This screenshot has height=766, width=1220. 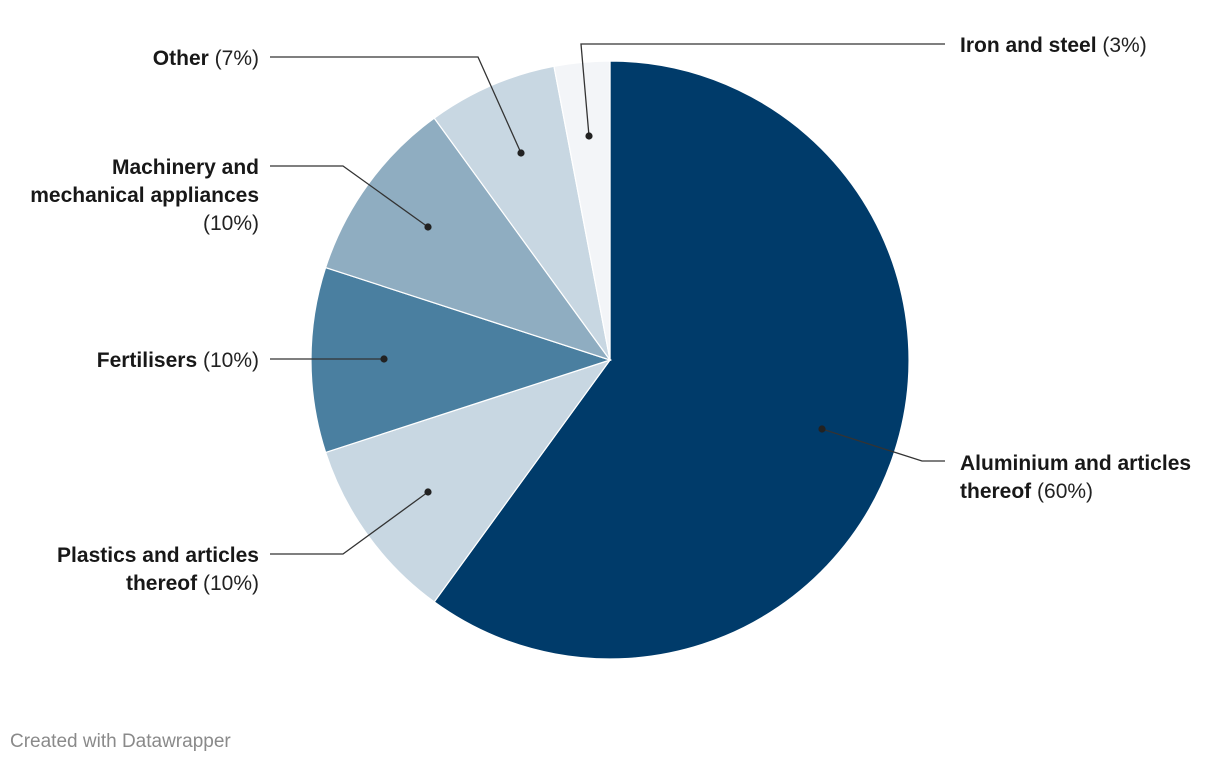 What do you see at coordinates (1062, 491) in the screenshot?
I see `slice-label-percent: (60%)` at bounding box center [1062, 491].